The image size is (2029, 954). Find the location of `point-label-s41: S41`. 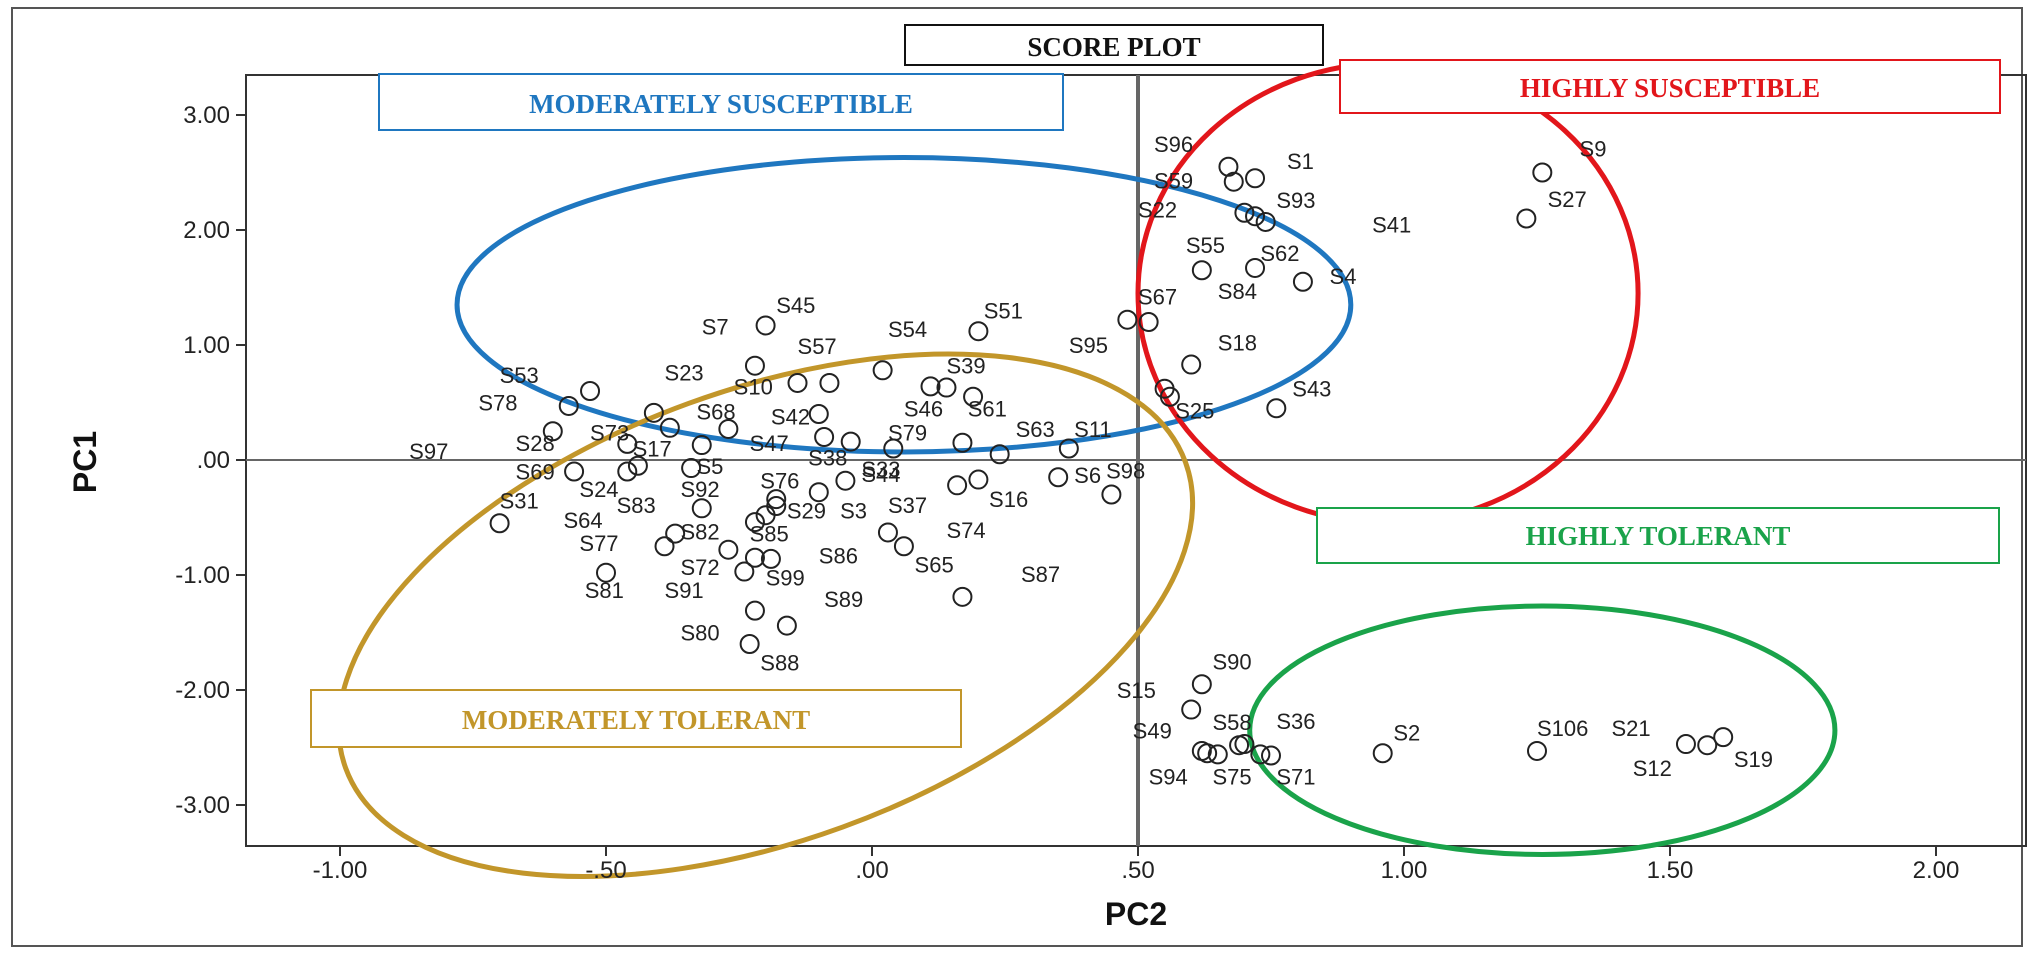

point-label-s41: S41 is located at coordinates (1391, 224).